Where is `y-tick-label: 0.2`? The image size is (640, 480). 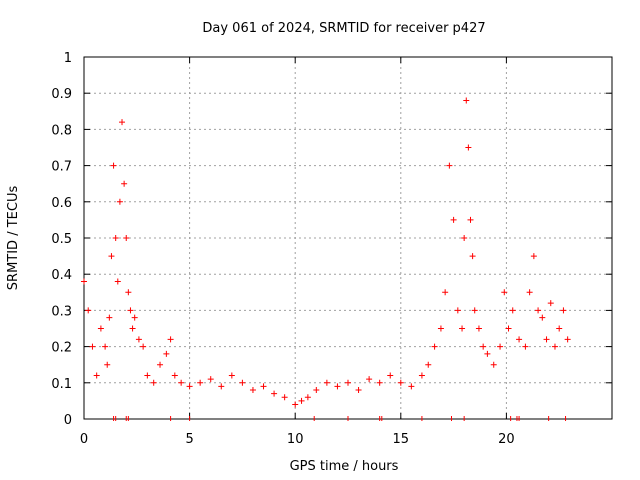
y-tick-label: 0.2 is located at coordinates (61, 348).